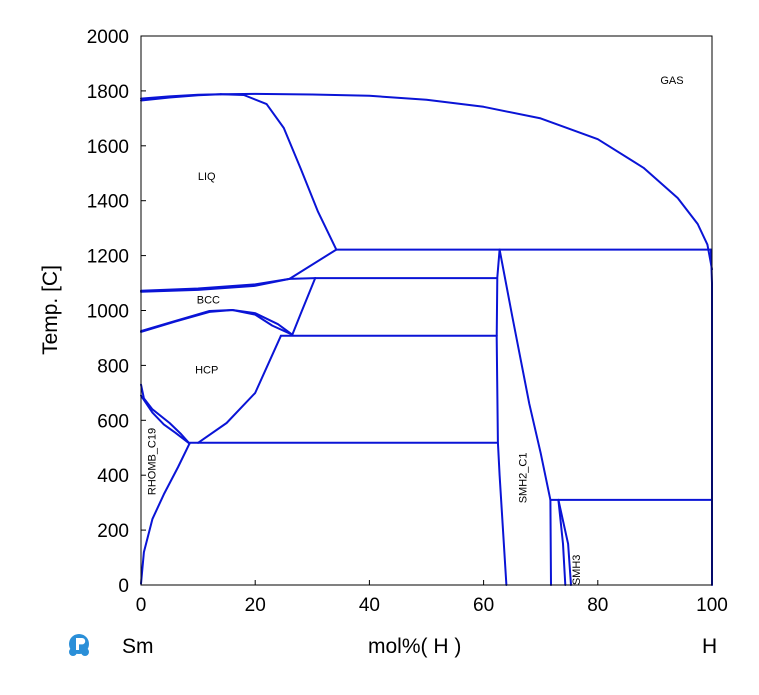 The width and height of the screenshot is (759, 695). I want to click on y-axis-title: Temp. [C], so click(50, 310).